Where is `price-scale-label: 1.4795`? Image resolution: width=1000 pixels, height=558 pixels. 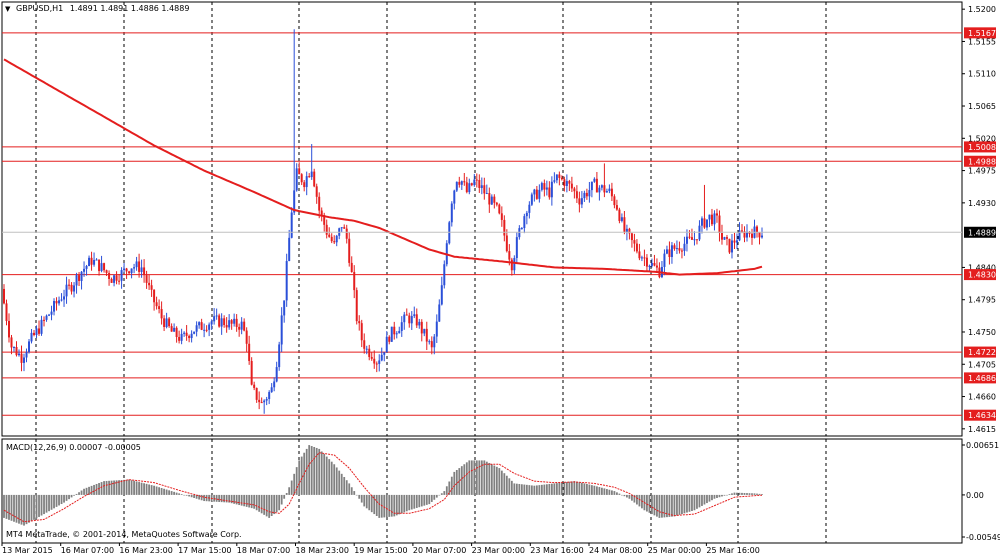 price-scale-label: 1.4795 is located at coordinates (982, 300).